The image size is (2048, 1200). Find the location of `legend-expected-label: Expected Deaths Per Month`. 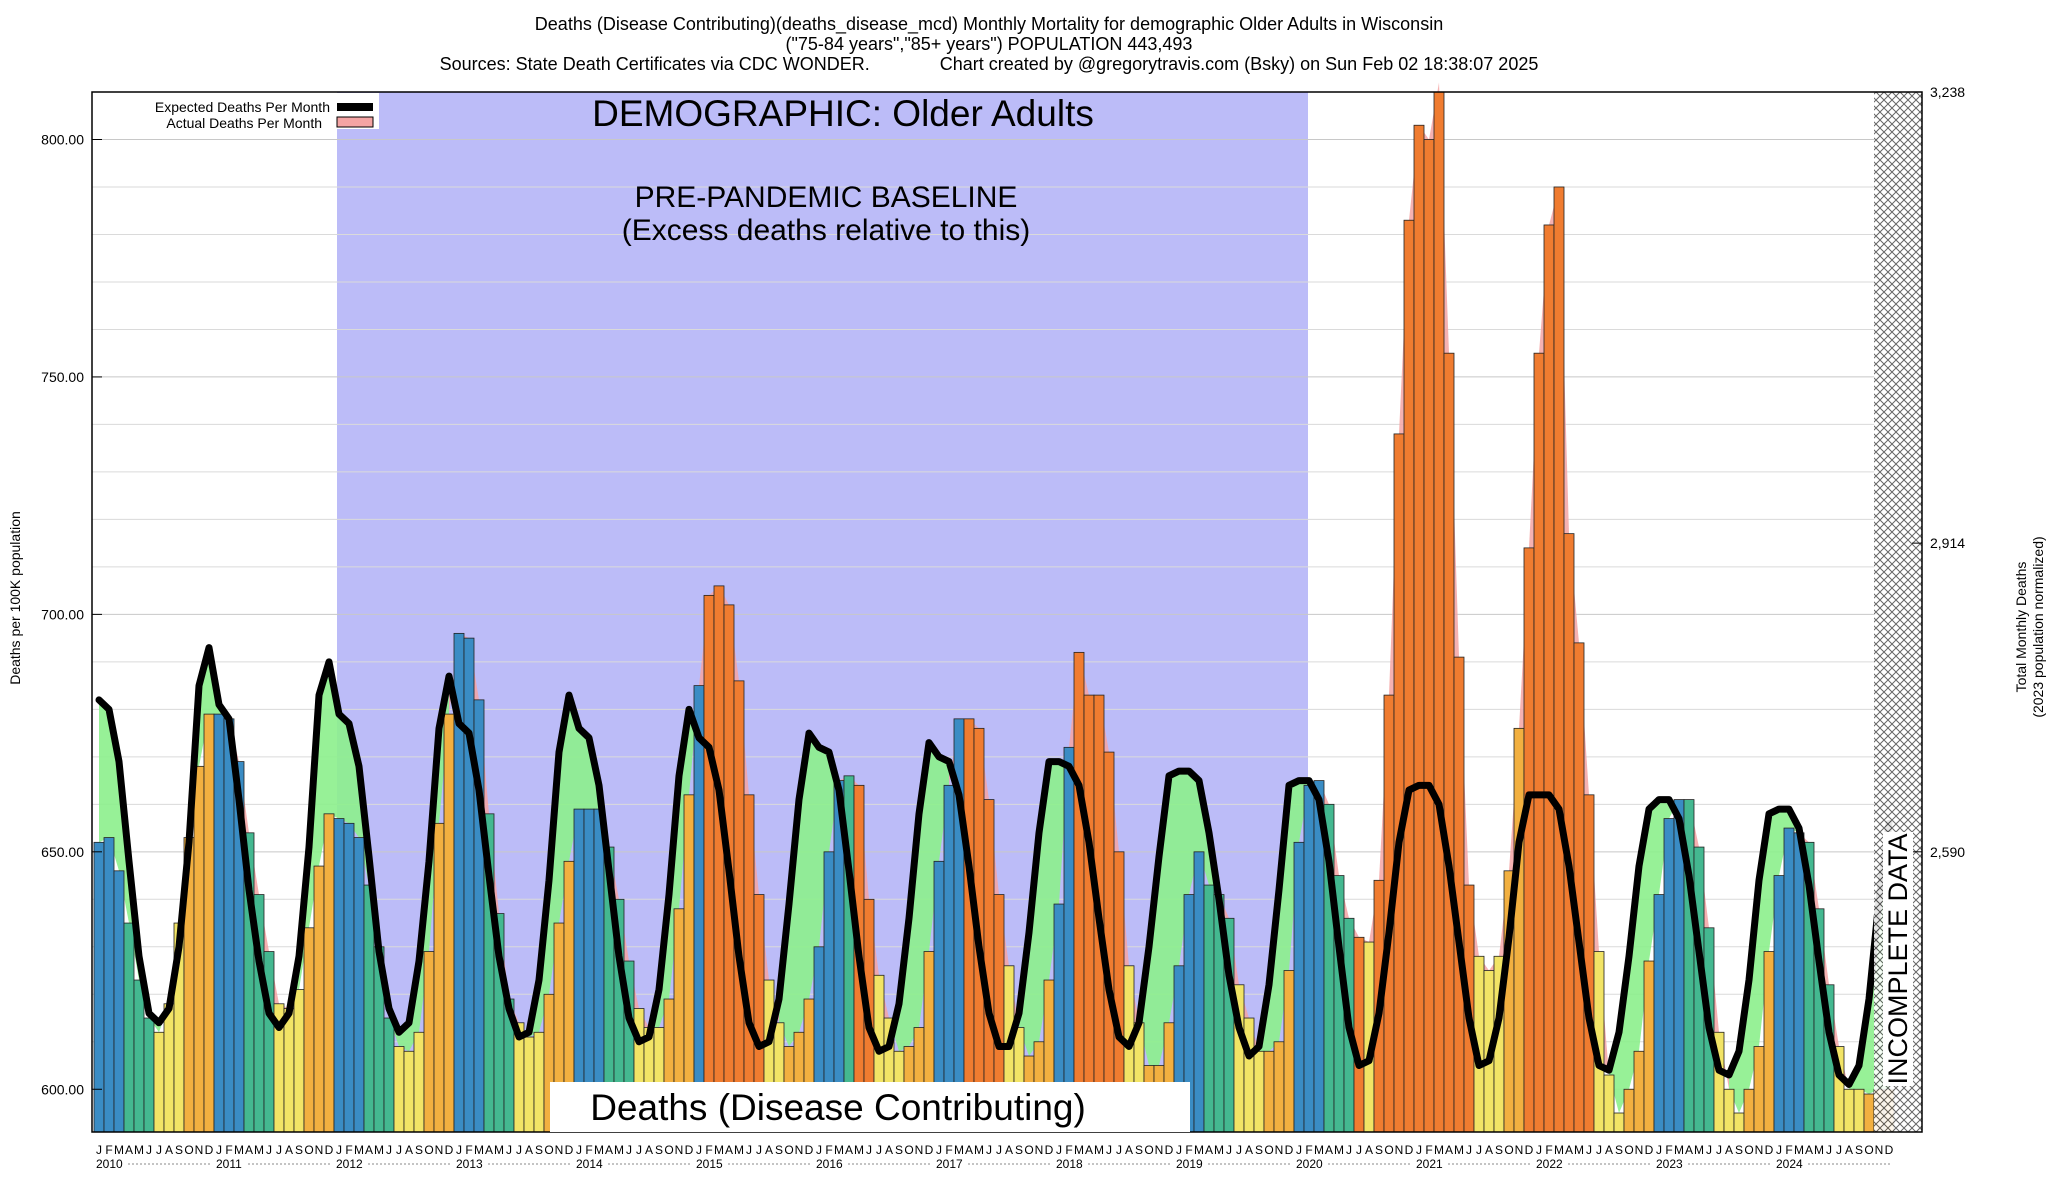

legend-expected-label: Expected Deaths Per Month is located at coordinates (242, 107).